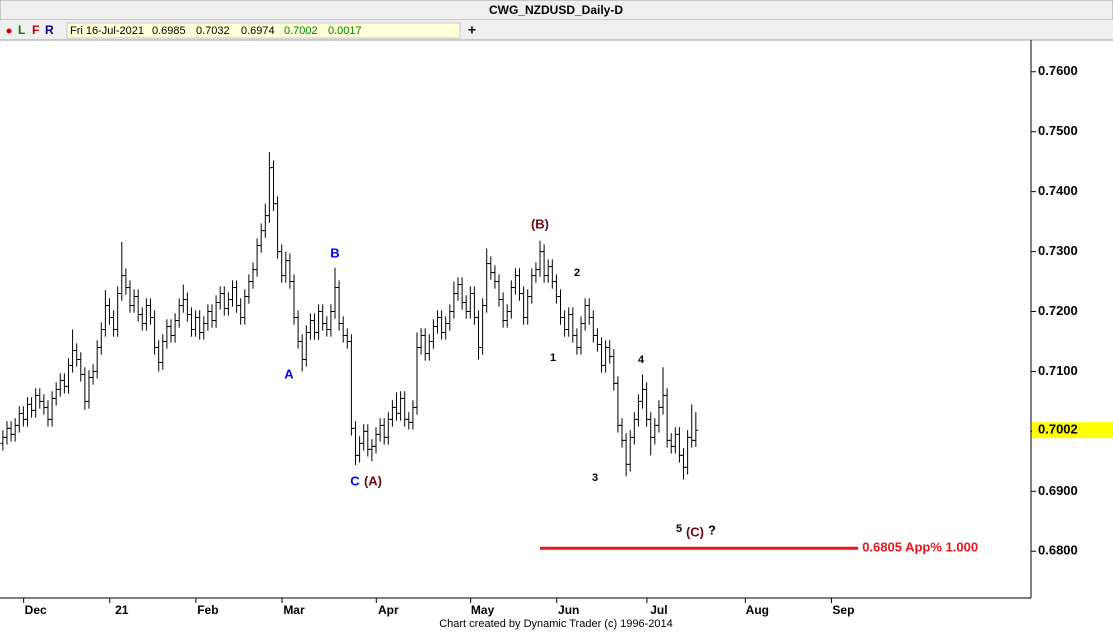  Describe the element at coordinates (289, 373) in the screenshot. I see `wave-label: A` at that location.